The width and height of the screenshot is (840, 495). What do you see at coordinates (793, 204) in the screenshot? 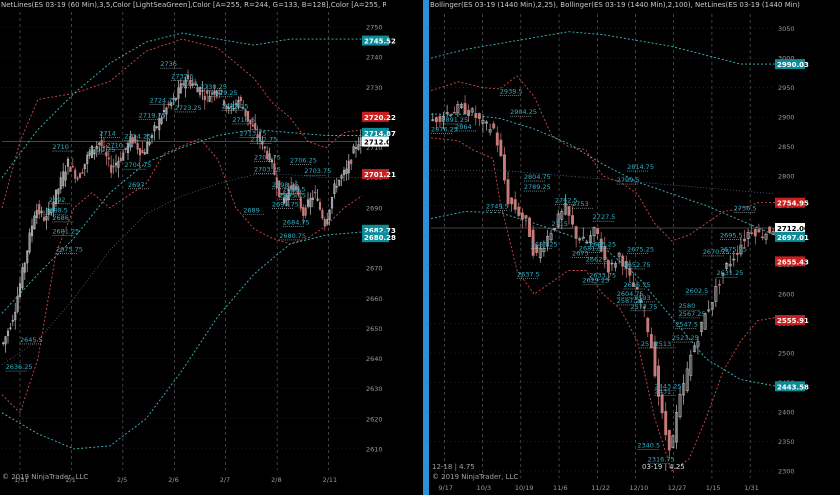
I see `price-axis-tag-label: 2754.95` at bounding box center [793, 204].